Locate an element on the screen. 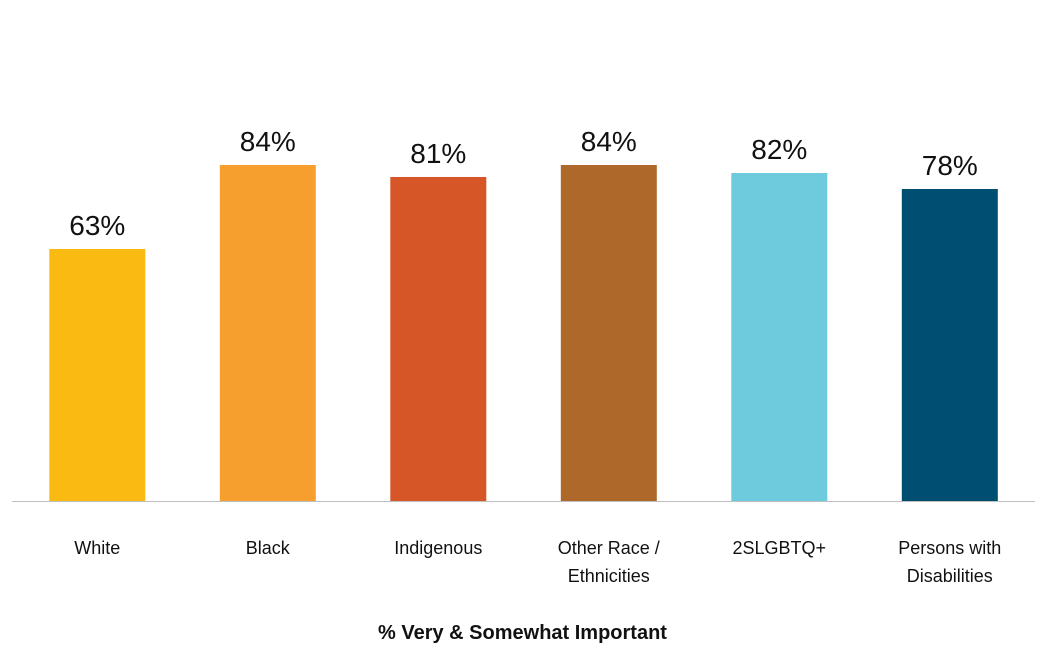 This screenshot has height=649, width=1045. category-label: 2SLGBTQ+ is located at coordinates (780, 548).